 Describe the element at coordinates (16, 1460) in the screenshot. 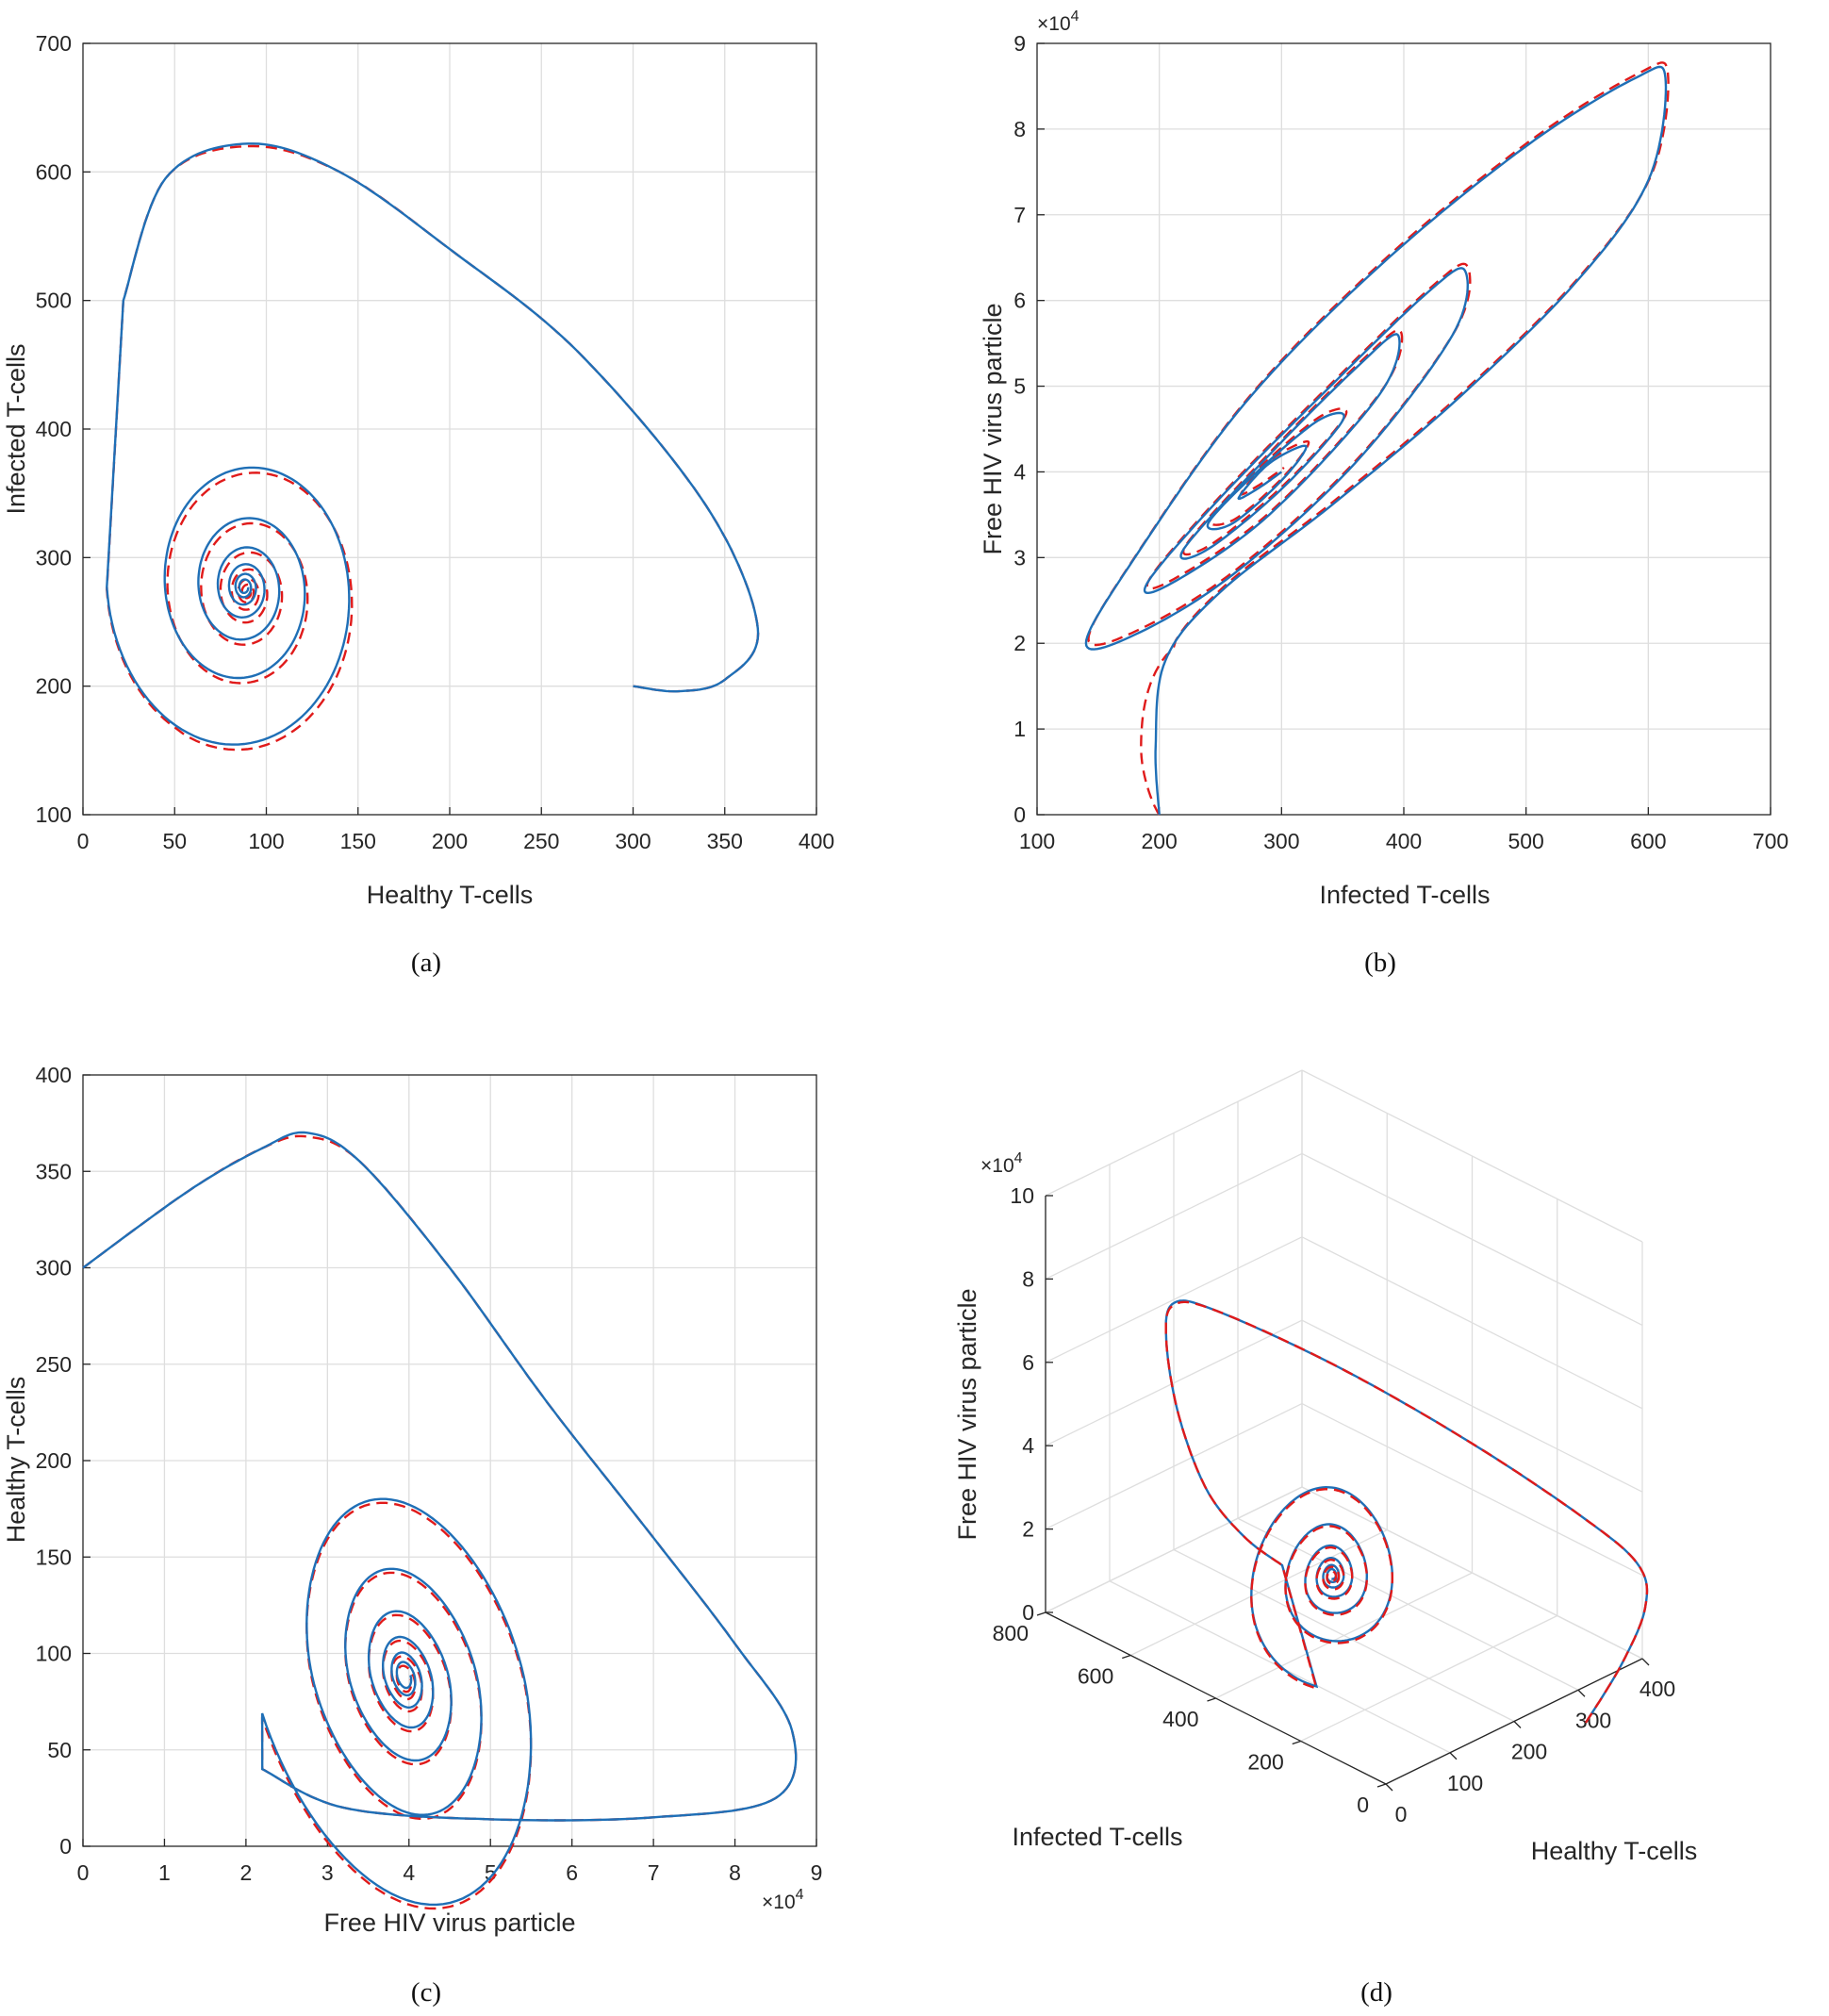

I see `panel-c-ylabel: Healthy T-cells` at that location.